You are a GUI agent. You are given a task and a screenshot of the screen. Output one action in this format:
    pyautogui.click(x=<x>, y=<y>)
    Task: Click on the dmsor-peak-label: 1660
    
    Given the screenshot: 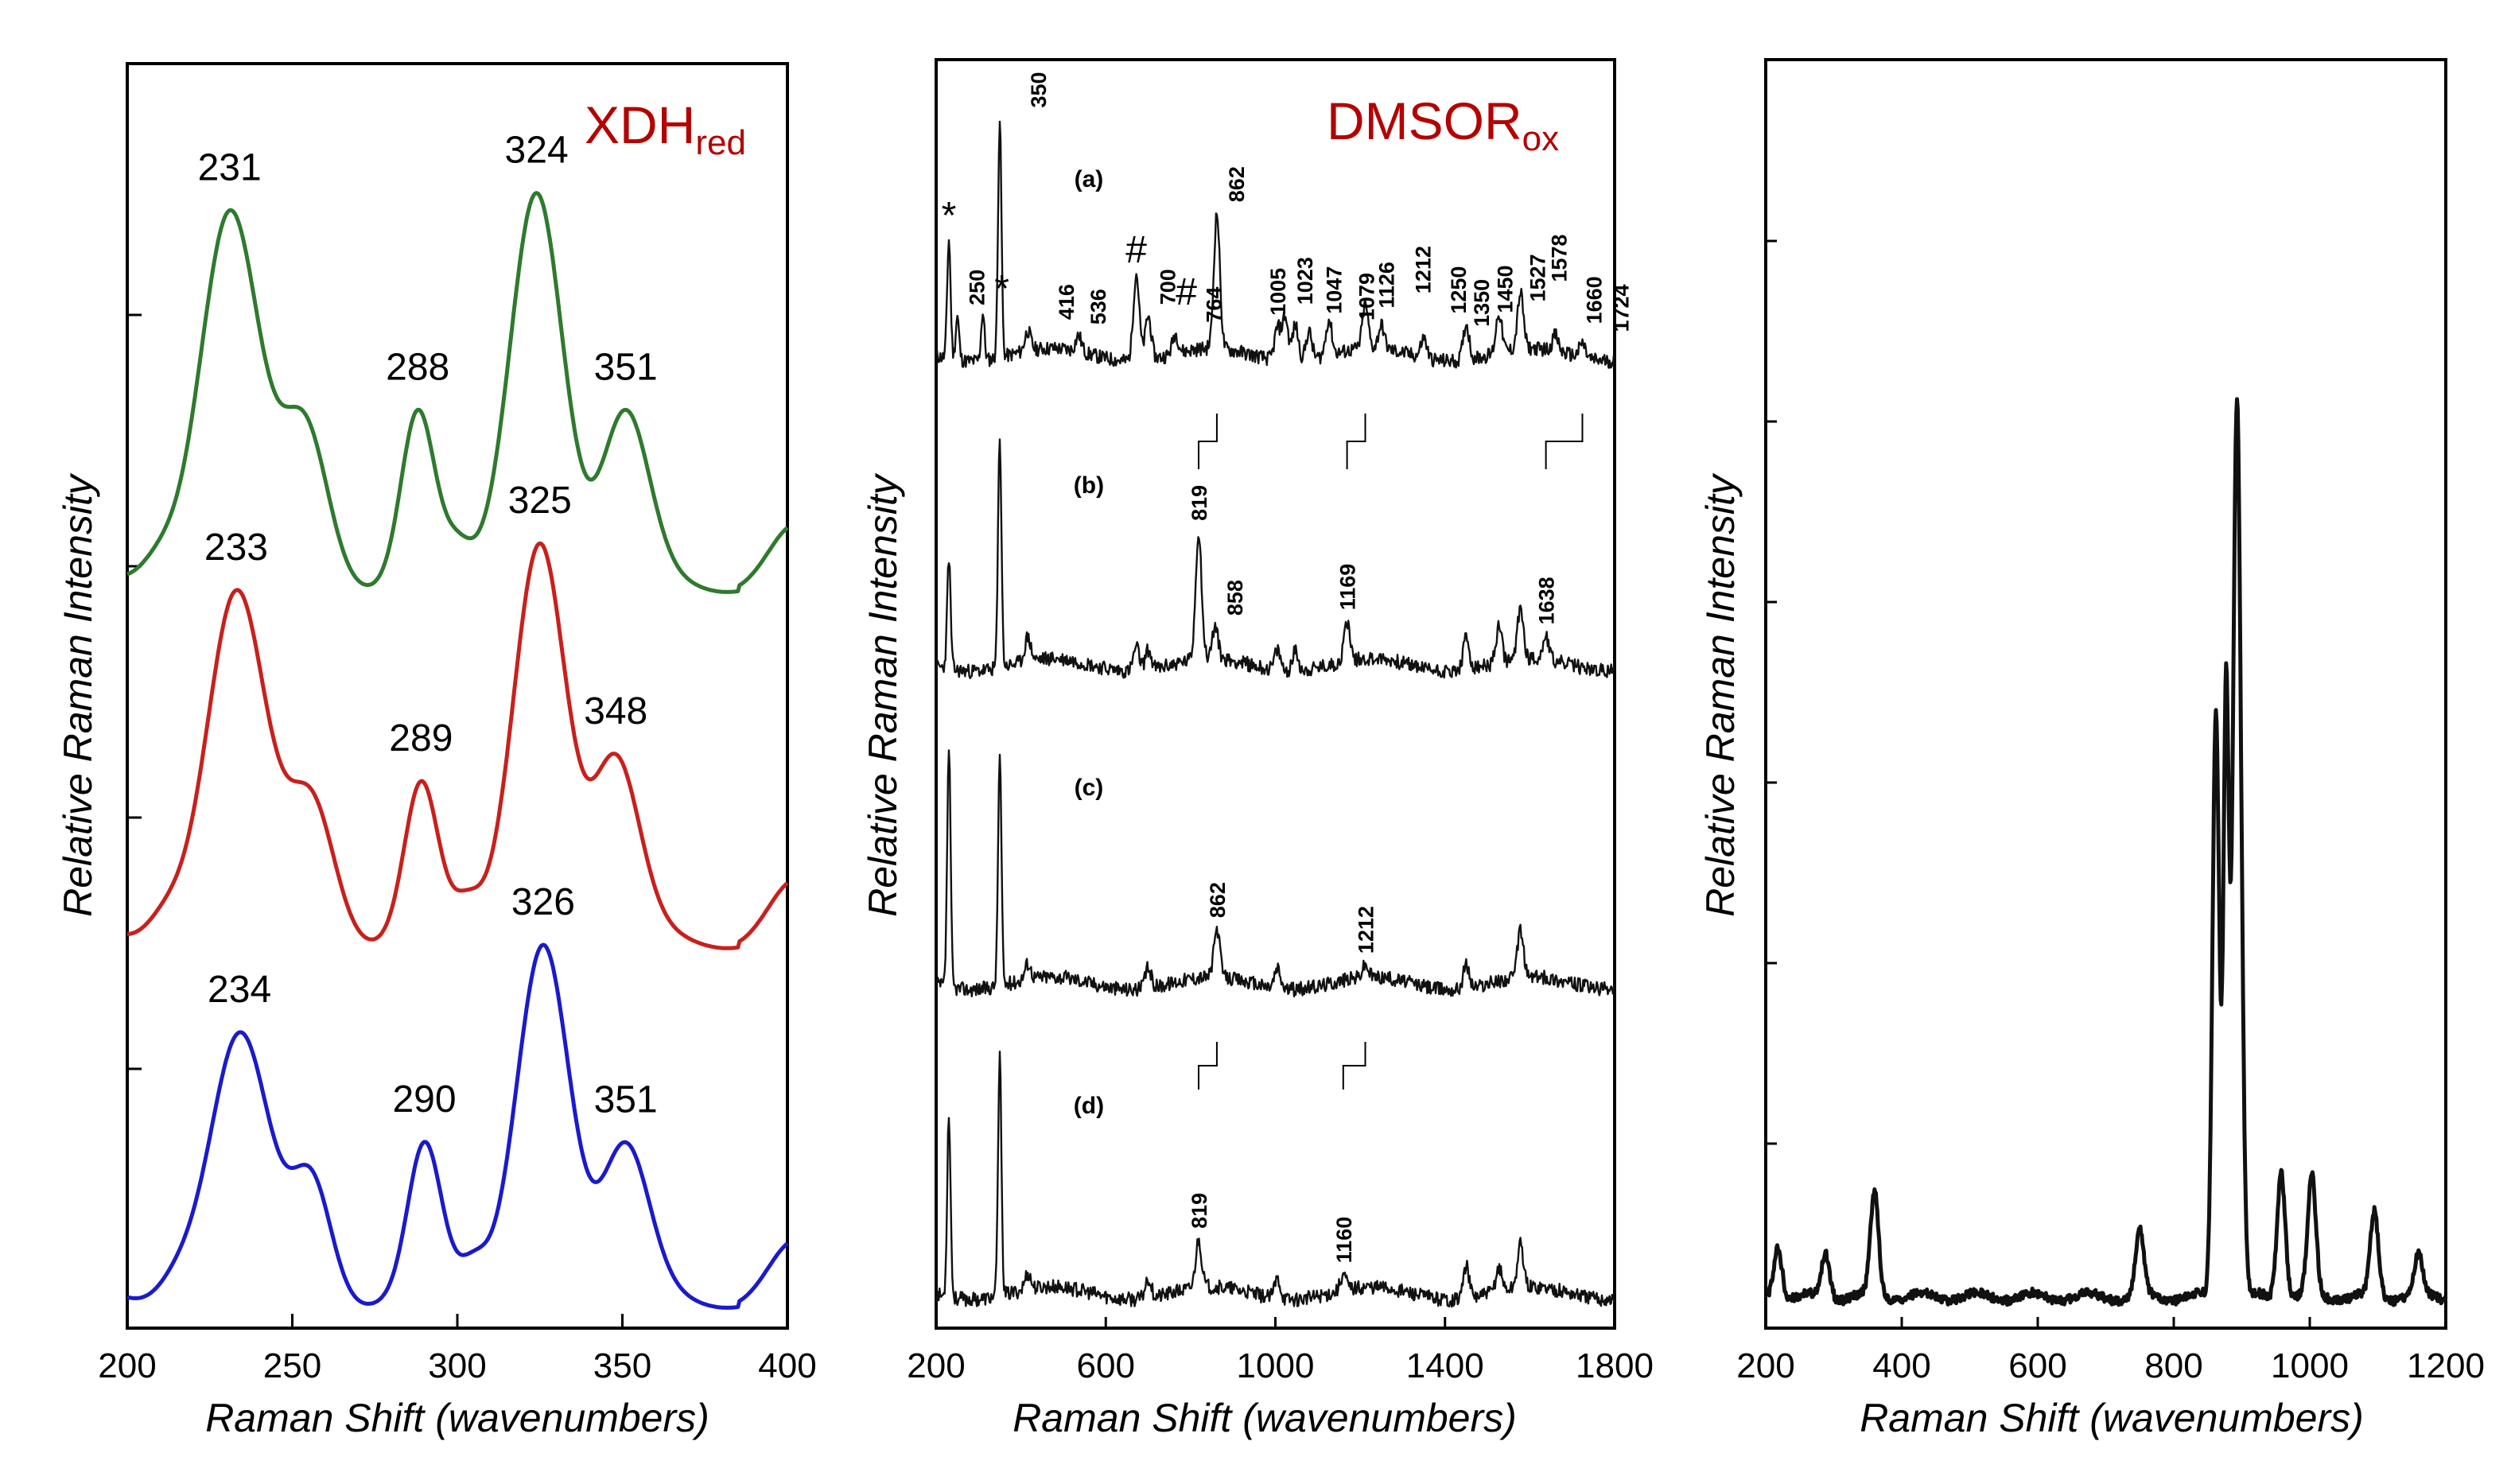 What is the action you would take?
    pyautogui.click(x=1594, y=300)
    